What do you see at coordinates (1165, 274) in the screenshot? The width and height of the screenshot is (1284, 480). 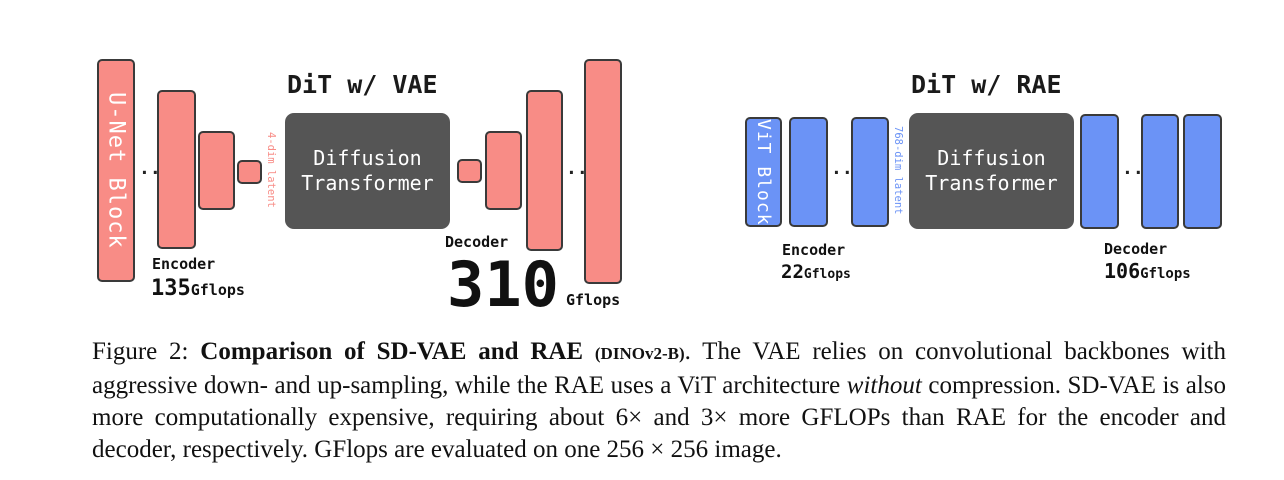 I see `rae-decoder-flops-unit: Gflops` at bounding box center [1165, 274].